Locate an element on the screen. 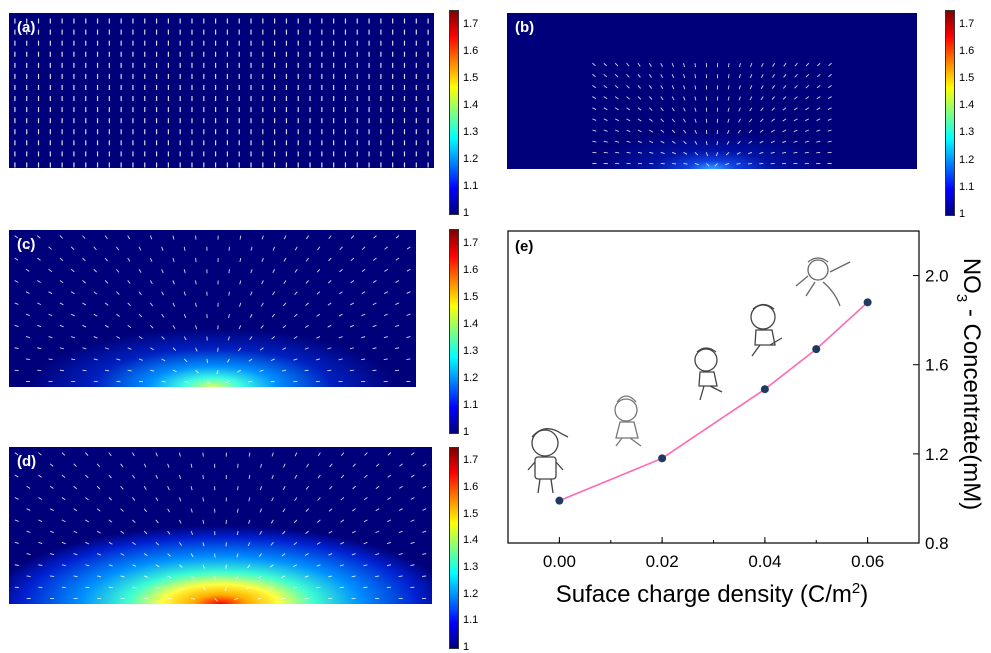  chart-e-x-tick-label: 0.04 is located at coordinates (764, 561).